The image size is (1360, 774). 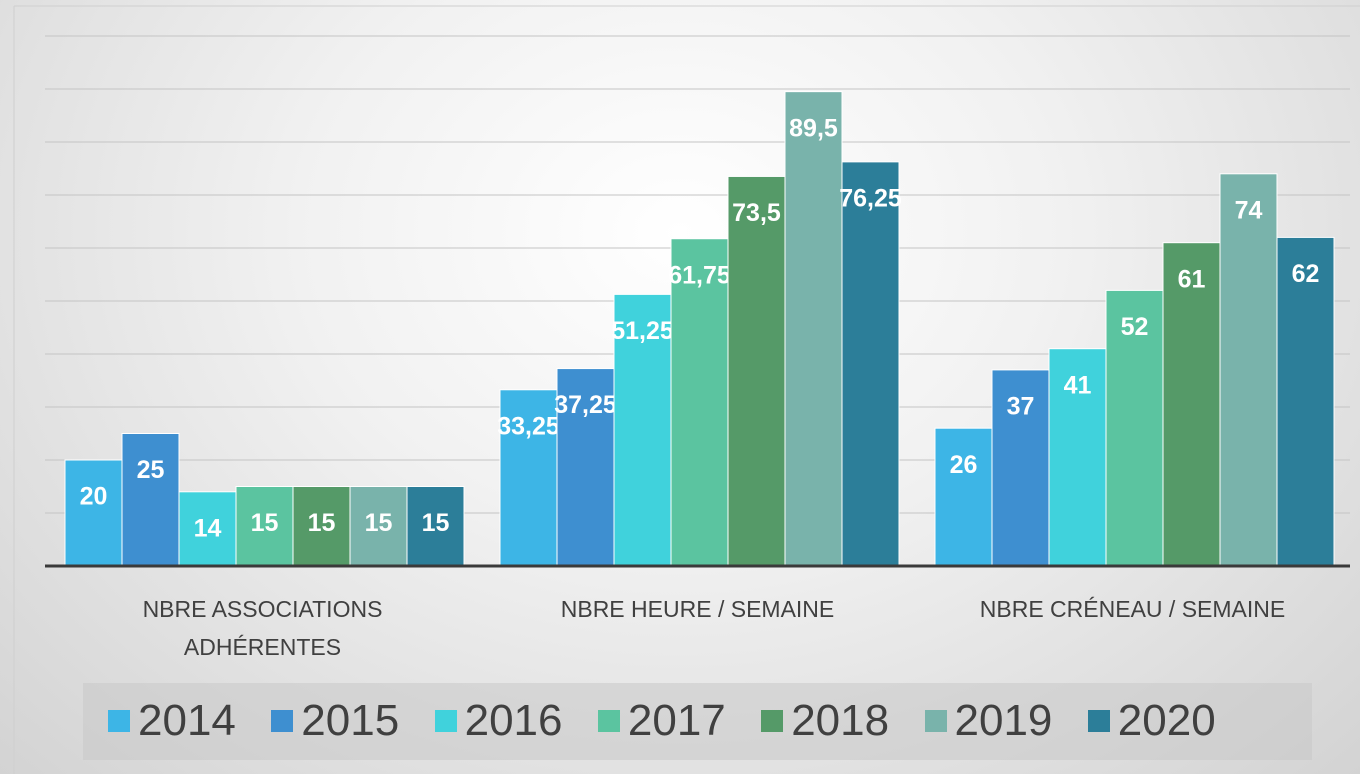 I want to click on data-label: 73,5, so click(x=756, y=213).